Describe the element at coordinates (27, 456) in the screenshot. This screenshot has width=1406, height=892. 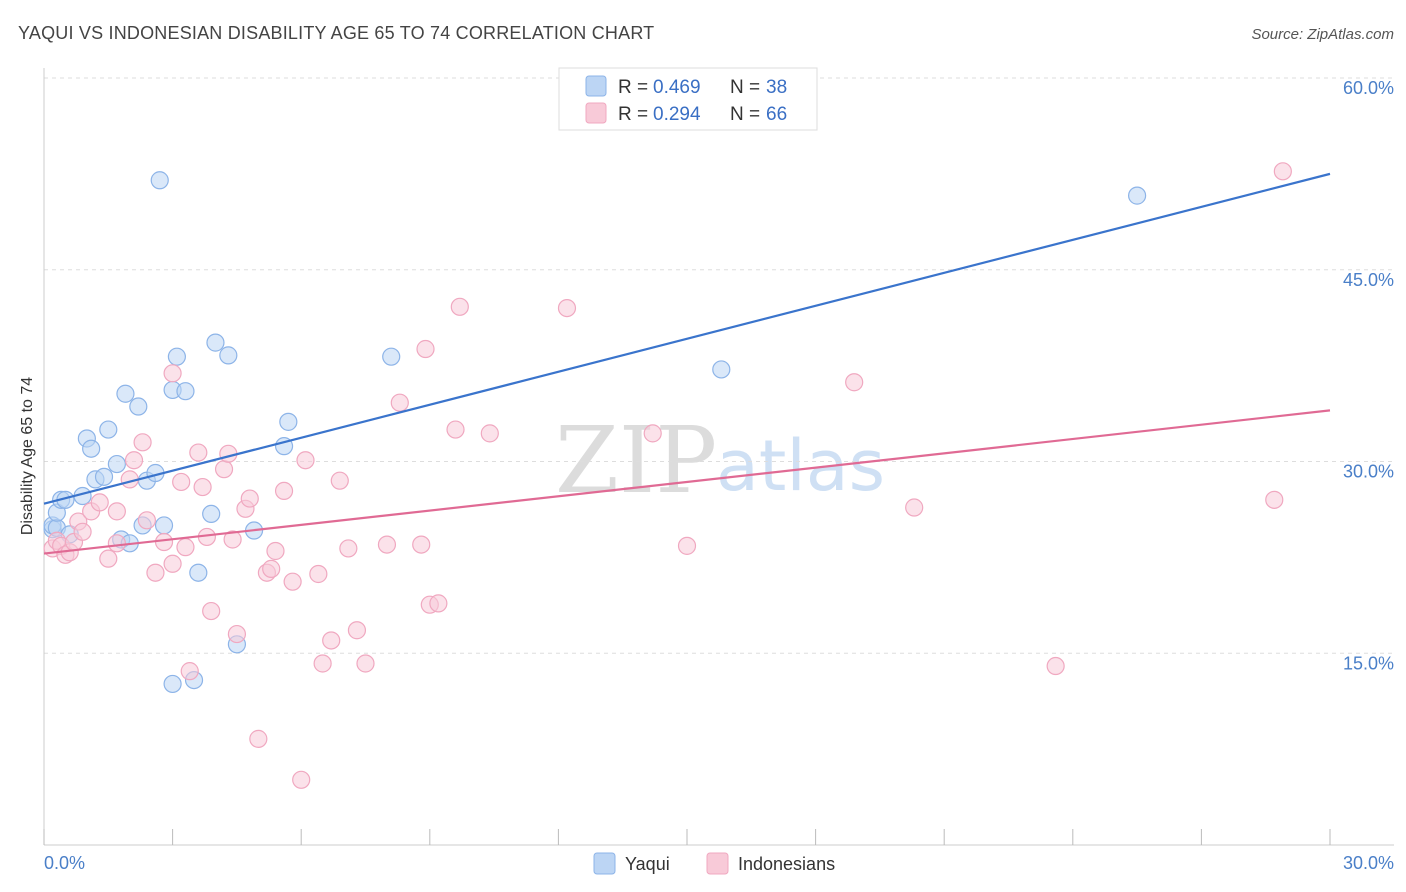
I see `y-axis-label: Disability Age 65 to 74` at that location.